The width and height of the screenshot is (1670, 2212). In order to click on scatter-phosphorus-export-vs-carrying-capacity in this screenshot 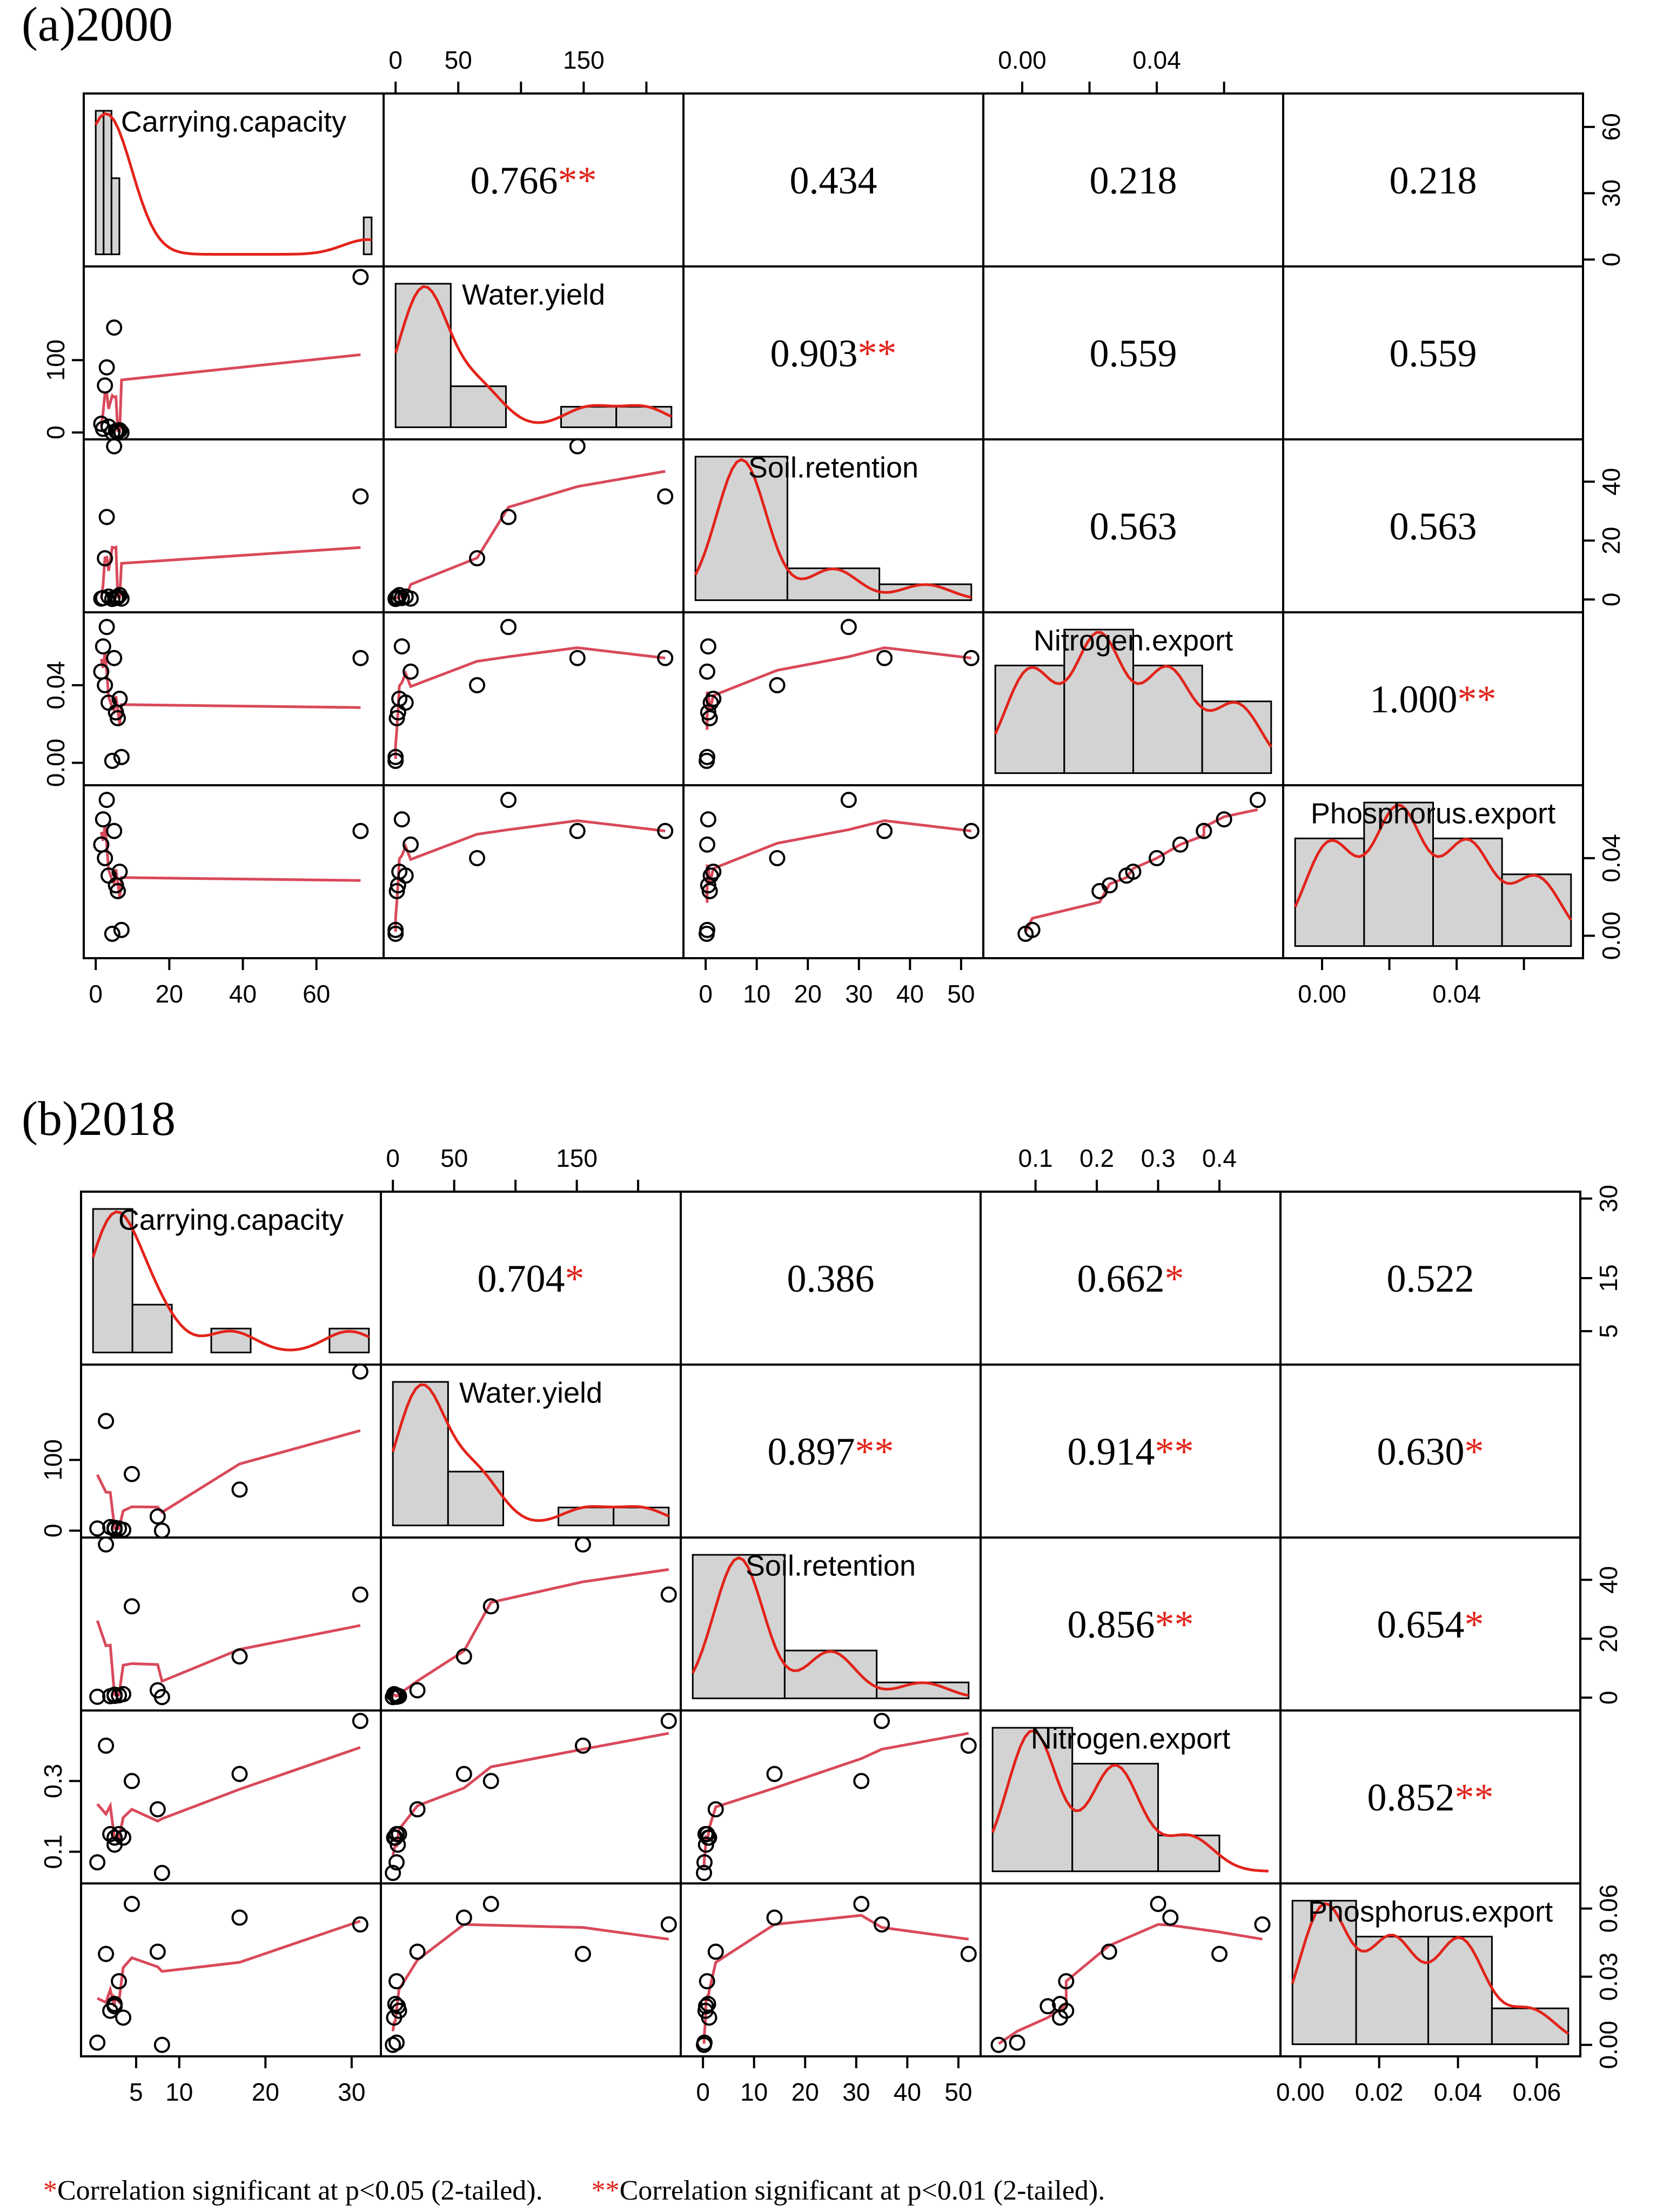, I will do `click(228, 1974)`.